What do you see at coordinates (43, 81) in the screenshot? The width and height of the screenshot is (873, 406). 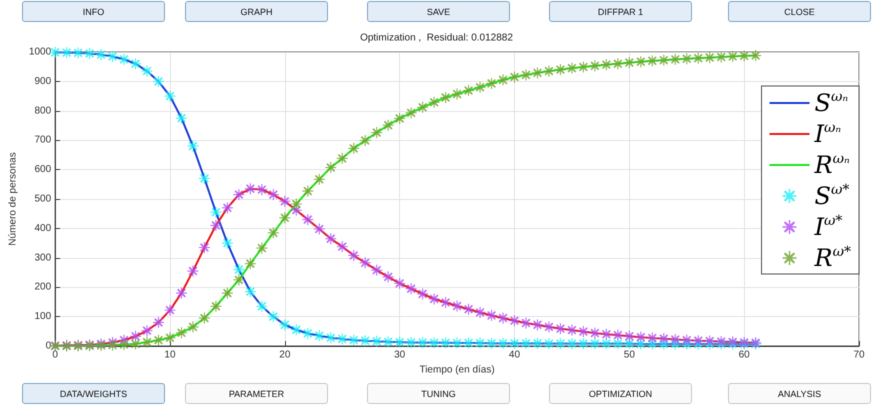 I see `y-tick-label: 900` at bounding box center [43, 81].